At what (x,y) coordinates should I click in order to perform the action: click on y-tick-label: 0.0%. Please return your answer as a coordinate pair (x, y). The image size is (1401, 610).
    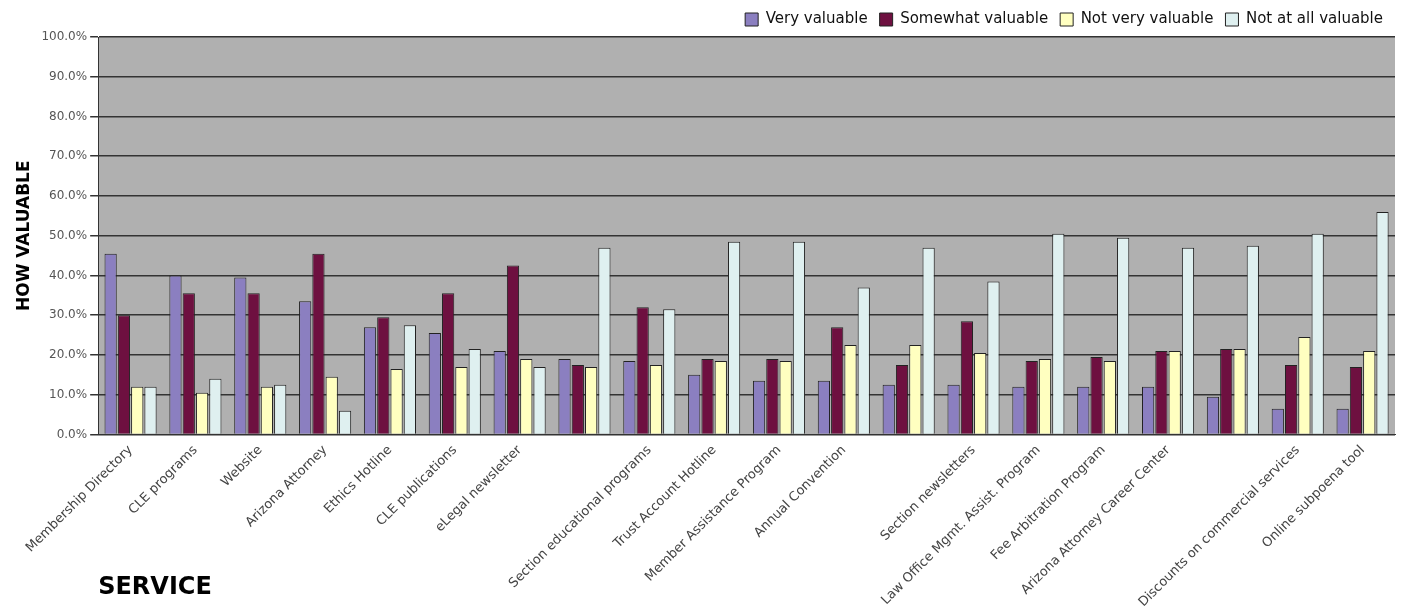
    Looking at the image, I should click on (72, 433).